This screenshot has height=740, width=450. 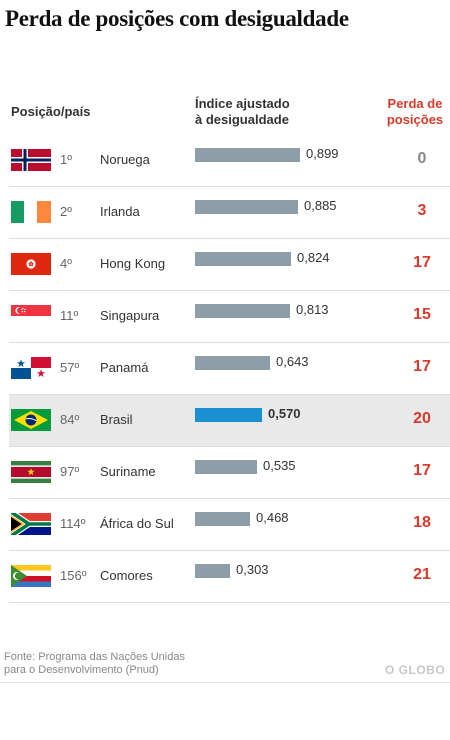 What do you see at coordinates (124, 367) in the screenshot?
I see `country-label: Panamá` at bounding box center [124, 367].